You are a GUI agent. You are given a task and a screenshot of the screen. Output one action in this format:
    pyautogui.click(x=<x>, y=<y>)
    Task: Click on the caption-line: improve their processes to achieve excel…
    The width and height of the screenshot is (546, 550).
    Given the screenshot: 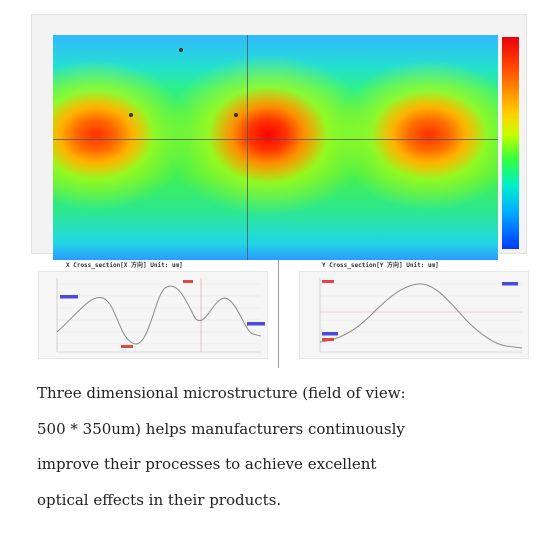 What is the action you would take?
    pyautogui.click(x=207, y=464)
    